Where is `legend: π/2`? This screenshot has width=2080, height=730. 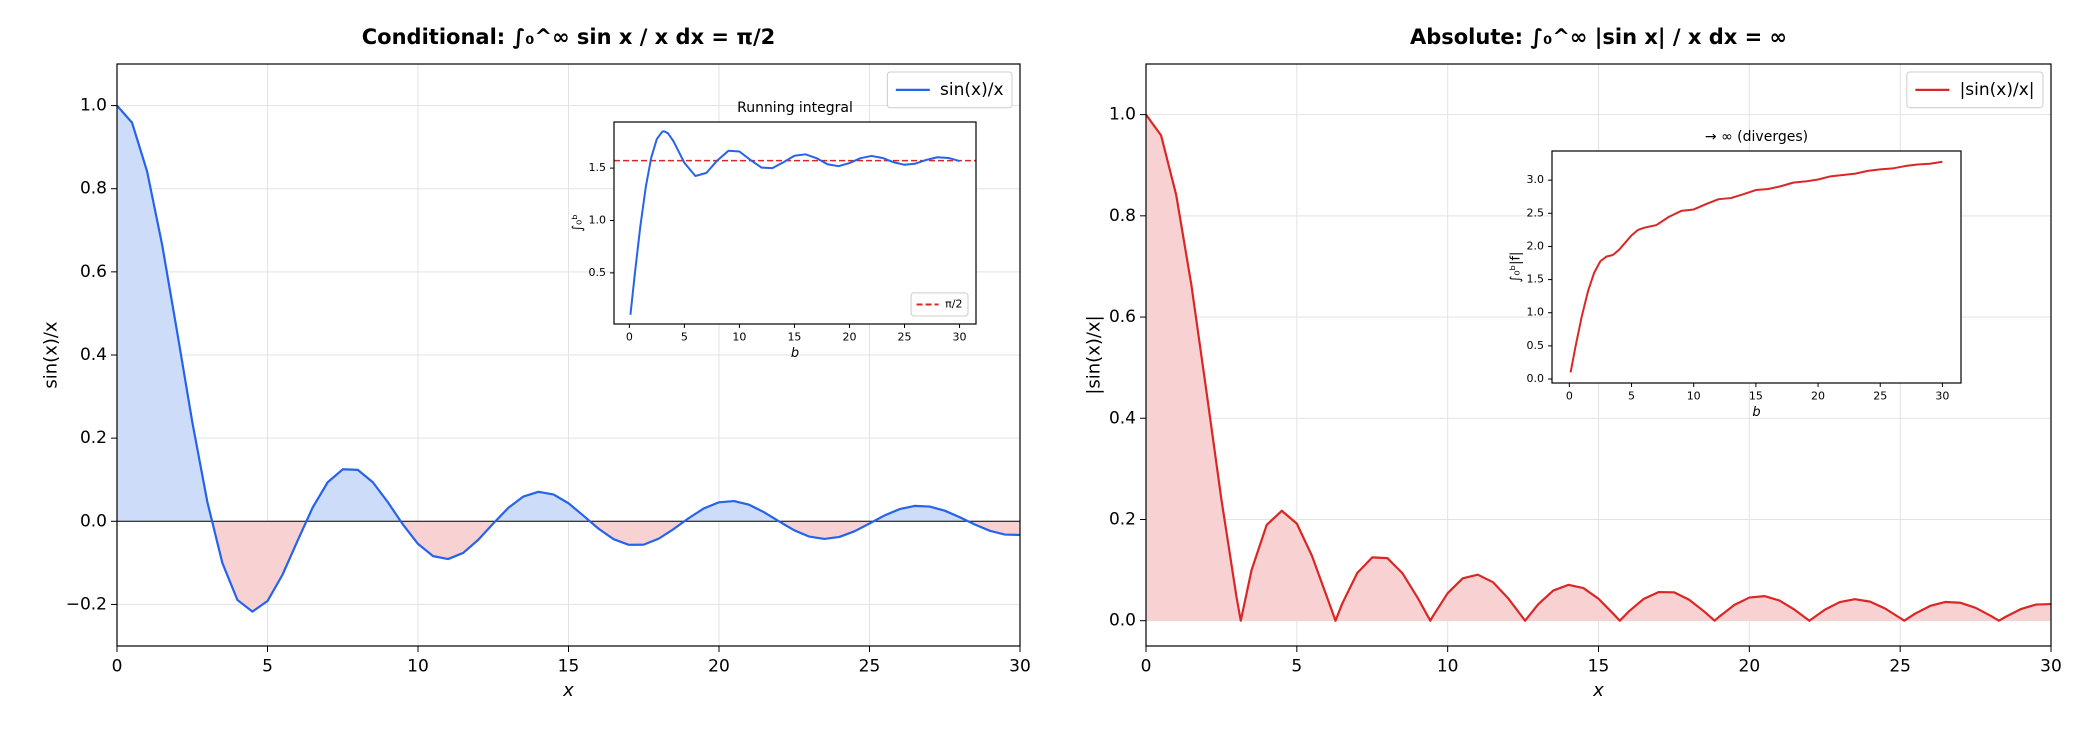
legend: π/2 is located at coordinates (939, 304).